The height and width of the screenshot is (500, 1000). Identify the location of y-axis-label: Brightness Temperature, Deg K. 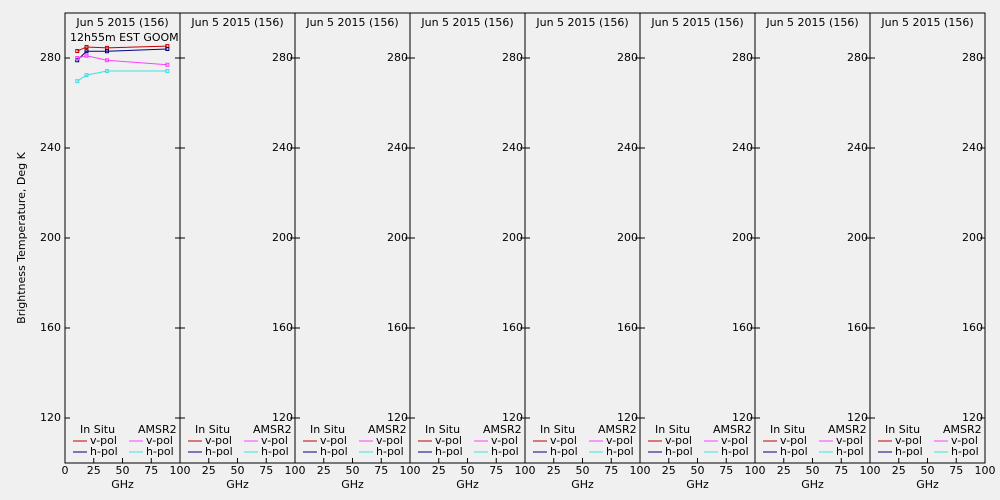
(21, 237).